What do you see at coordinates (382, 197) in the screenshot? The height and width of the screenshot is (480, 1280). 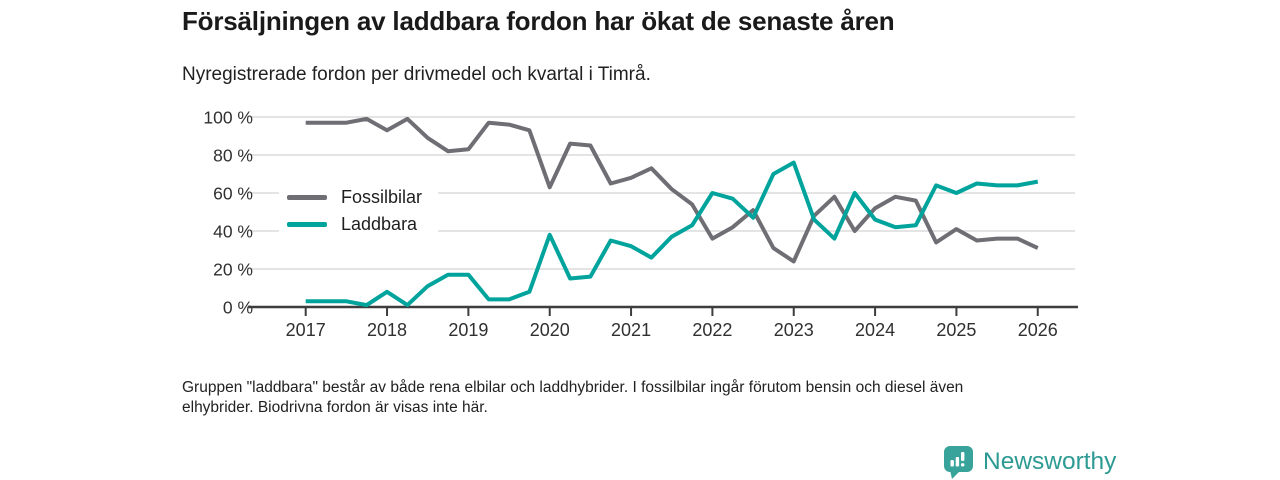 I see `legend-label-fossilbilar: Fossilbilar` at bounding box center [382, 197].